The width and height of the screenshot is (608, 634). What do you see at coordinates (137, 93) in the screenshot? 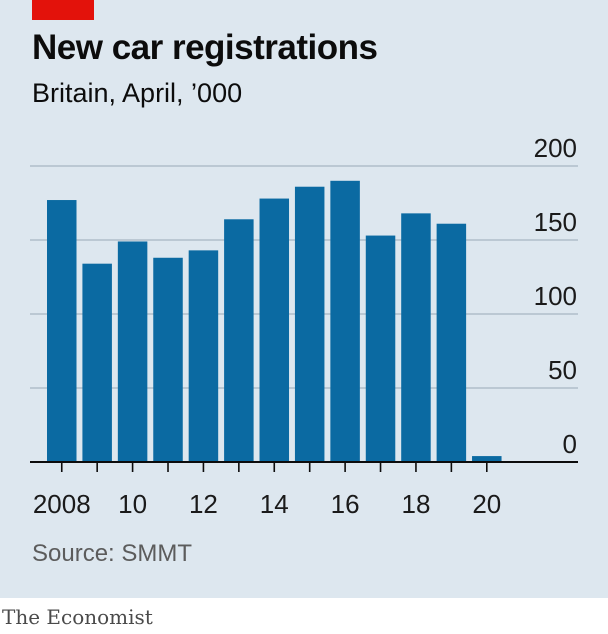
I see `chart-subtitle: Britain, April, ’000` at bounding box center [137, 93].